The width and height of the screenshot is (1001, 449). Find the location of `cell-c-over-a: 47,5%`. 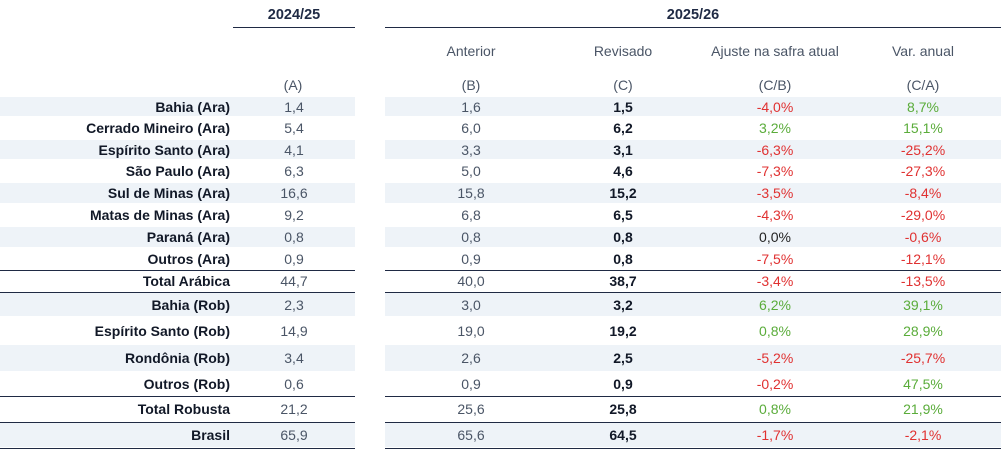

cell-c-over-a: 47,5% is located at coordinates (923, 384).